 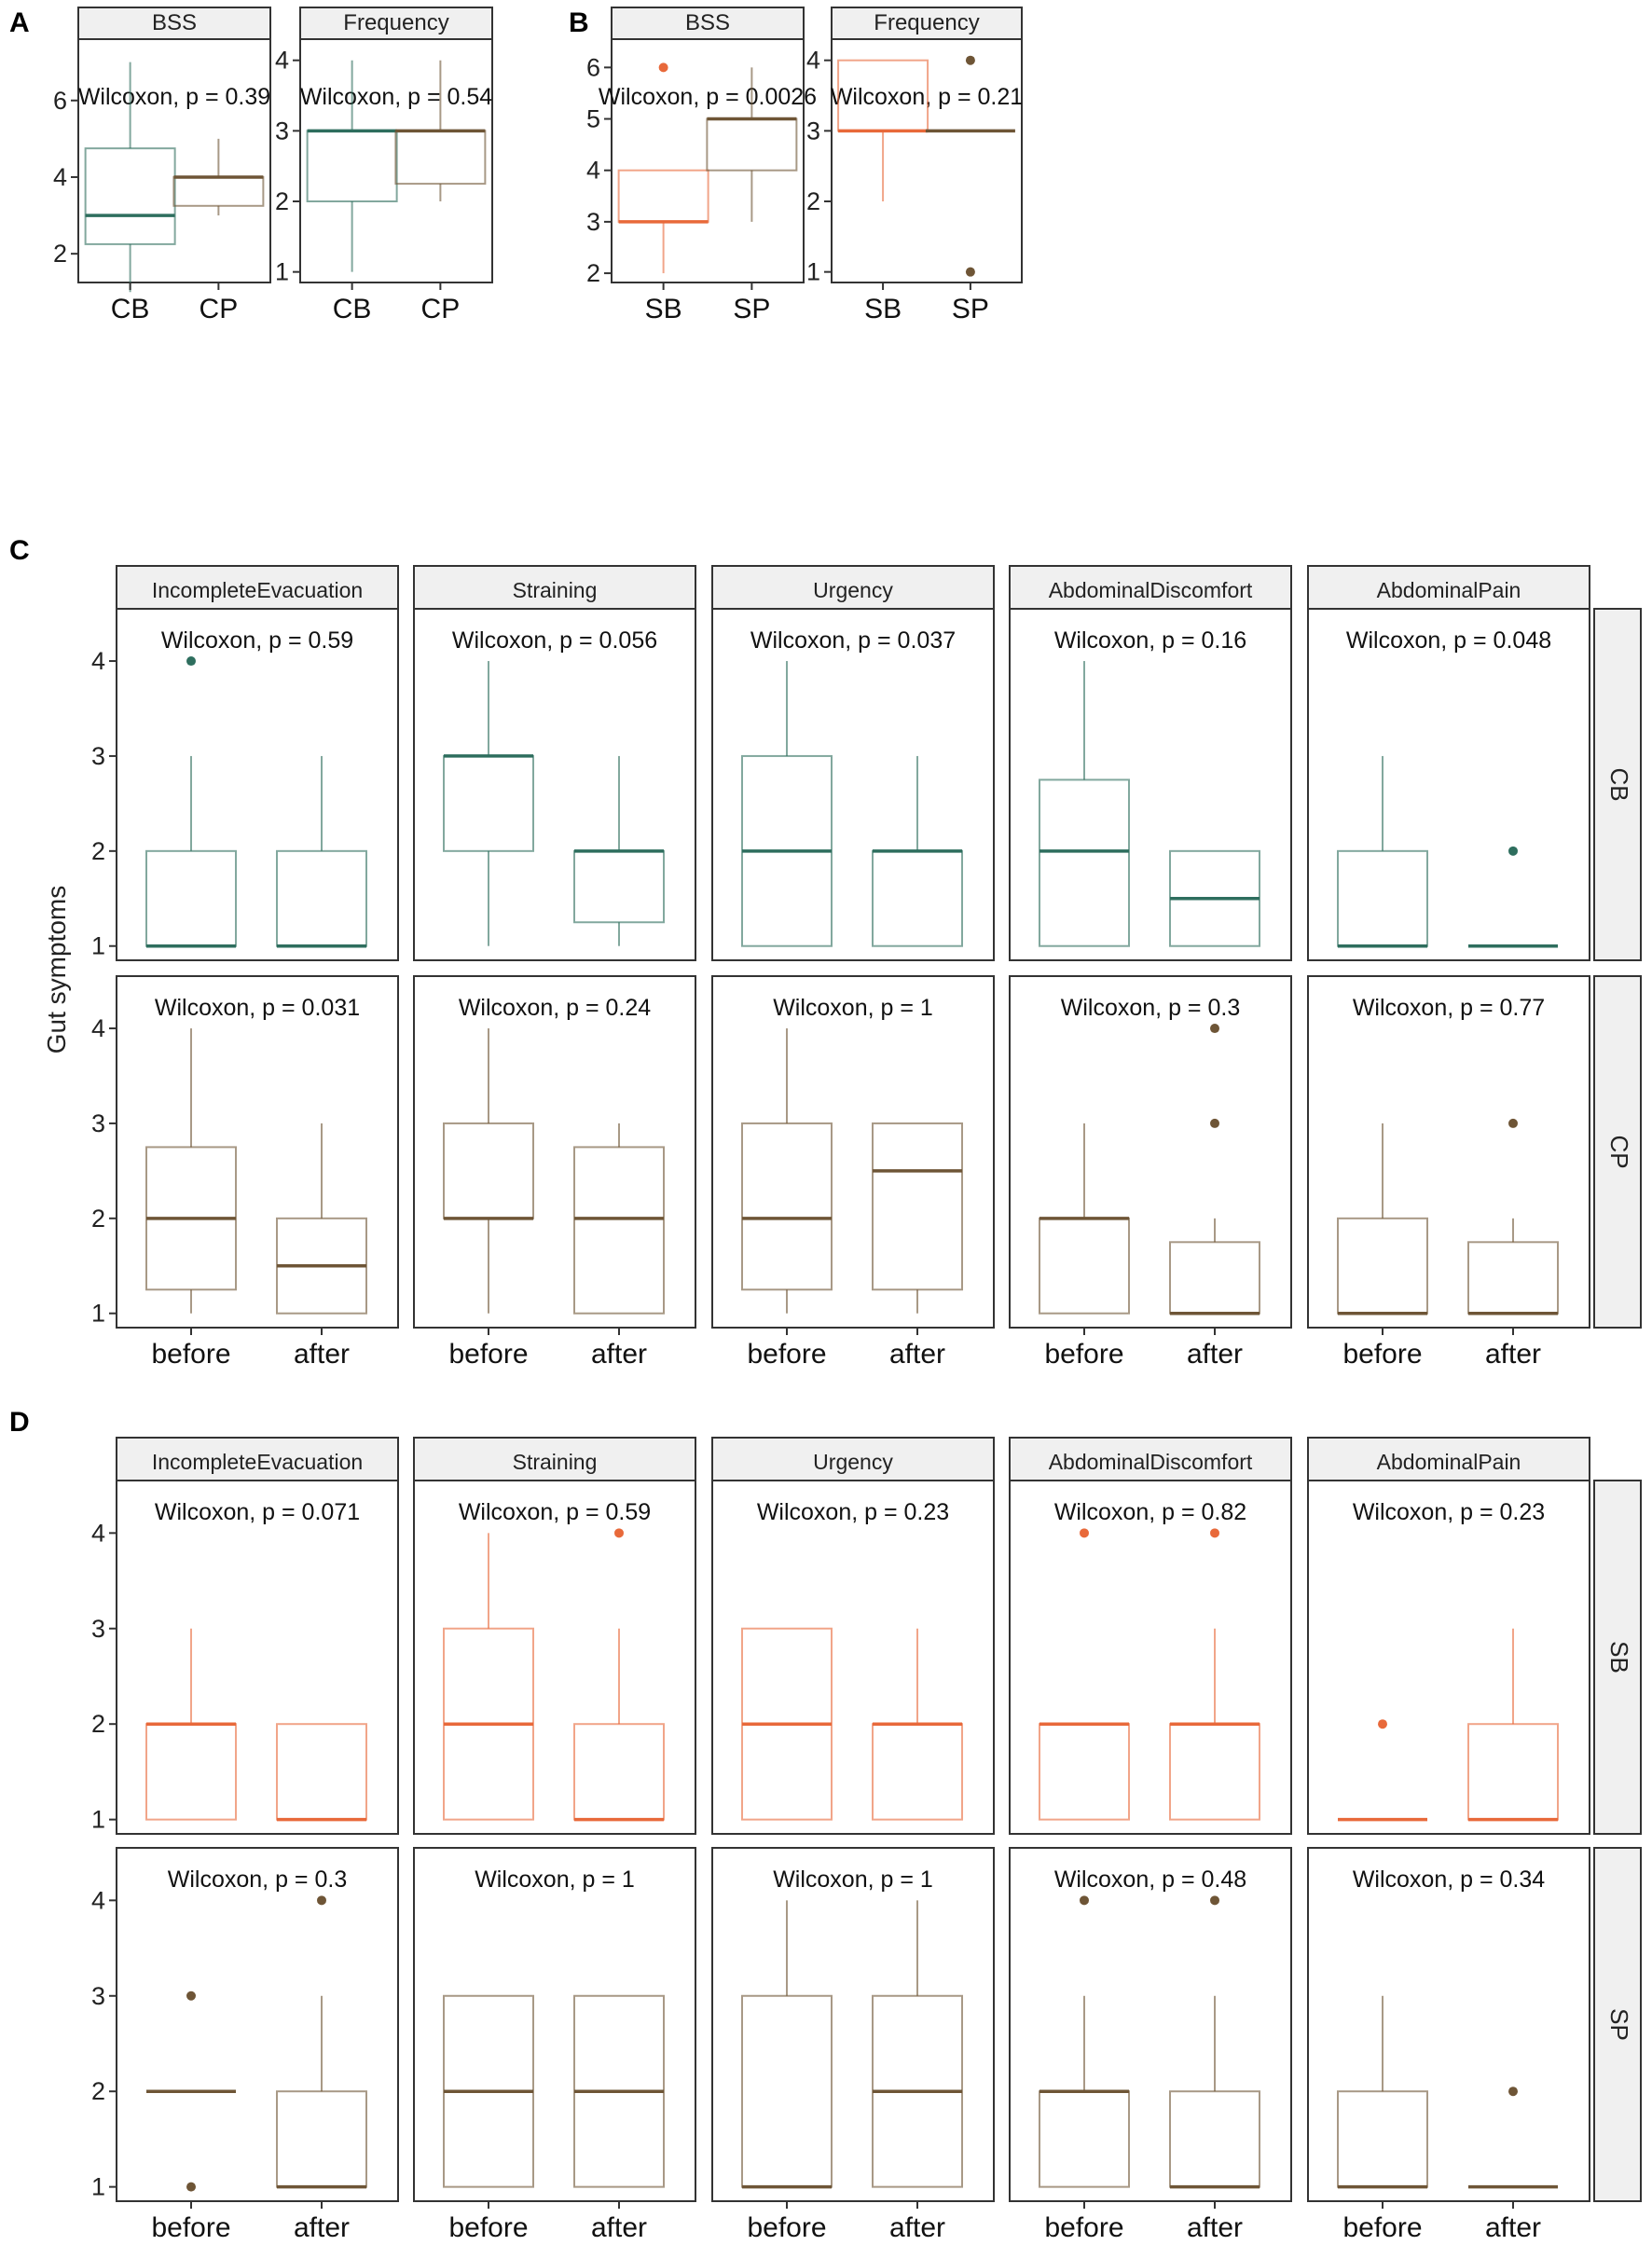 I want to click on facet-cell: Wilcoxon, p = 0.056, so click(x=554, y=785).